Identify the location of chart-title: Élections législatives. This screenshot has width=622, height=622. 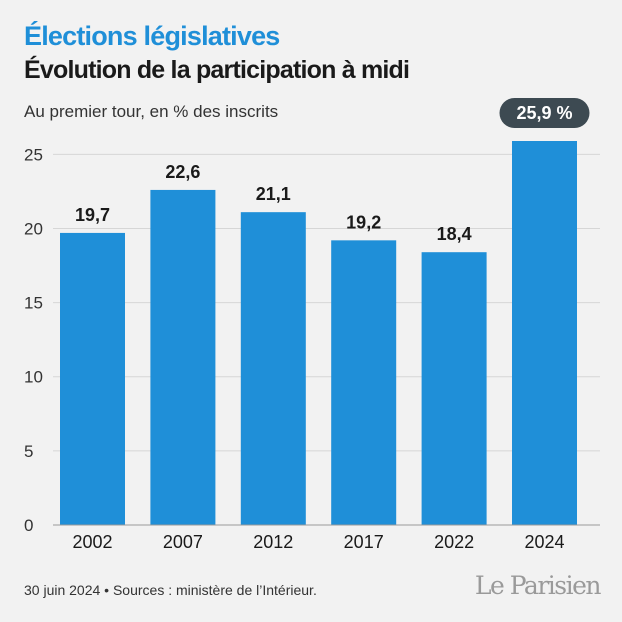
(152, 36).